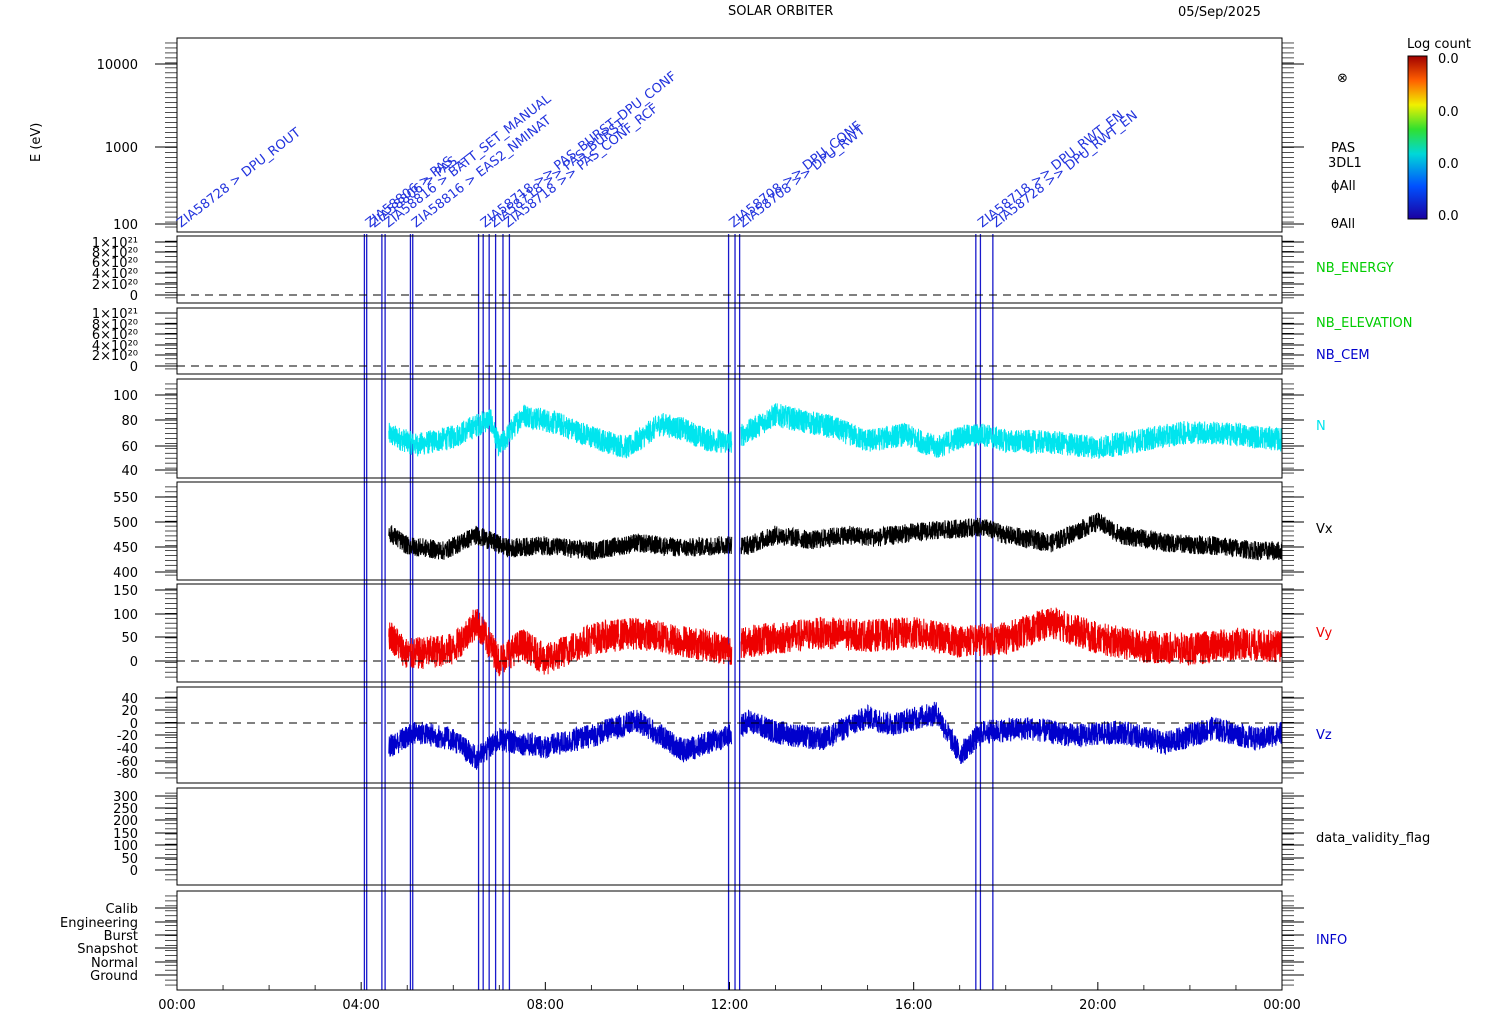  Describe the element at coordinates (835, 735) in the screenshot. I see `series-vz` at that location.